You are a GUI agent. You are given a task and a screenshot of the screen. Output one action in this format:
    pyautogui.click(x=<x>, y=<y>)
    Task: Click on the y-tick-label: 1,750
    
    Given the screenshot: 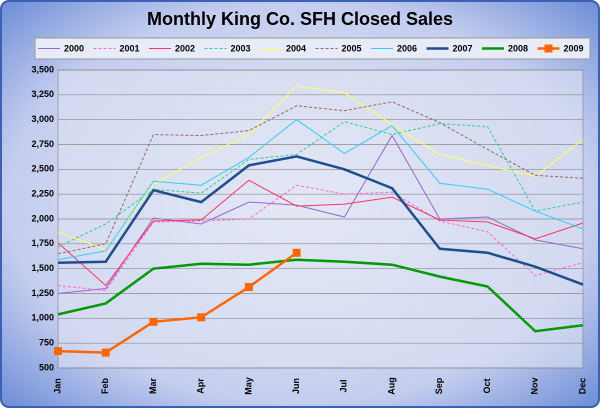 What is the action you would take?
    pyautogui.click(x=42, y=243)
    